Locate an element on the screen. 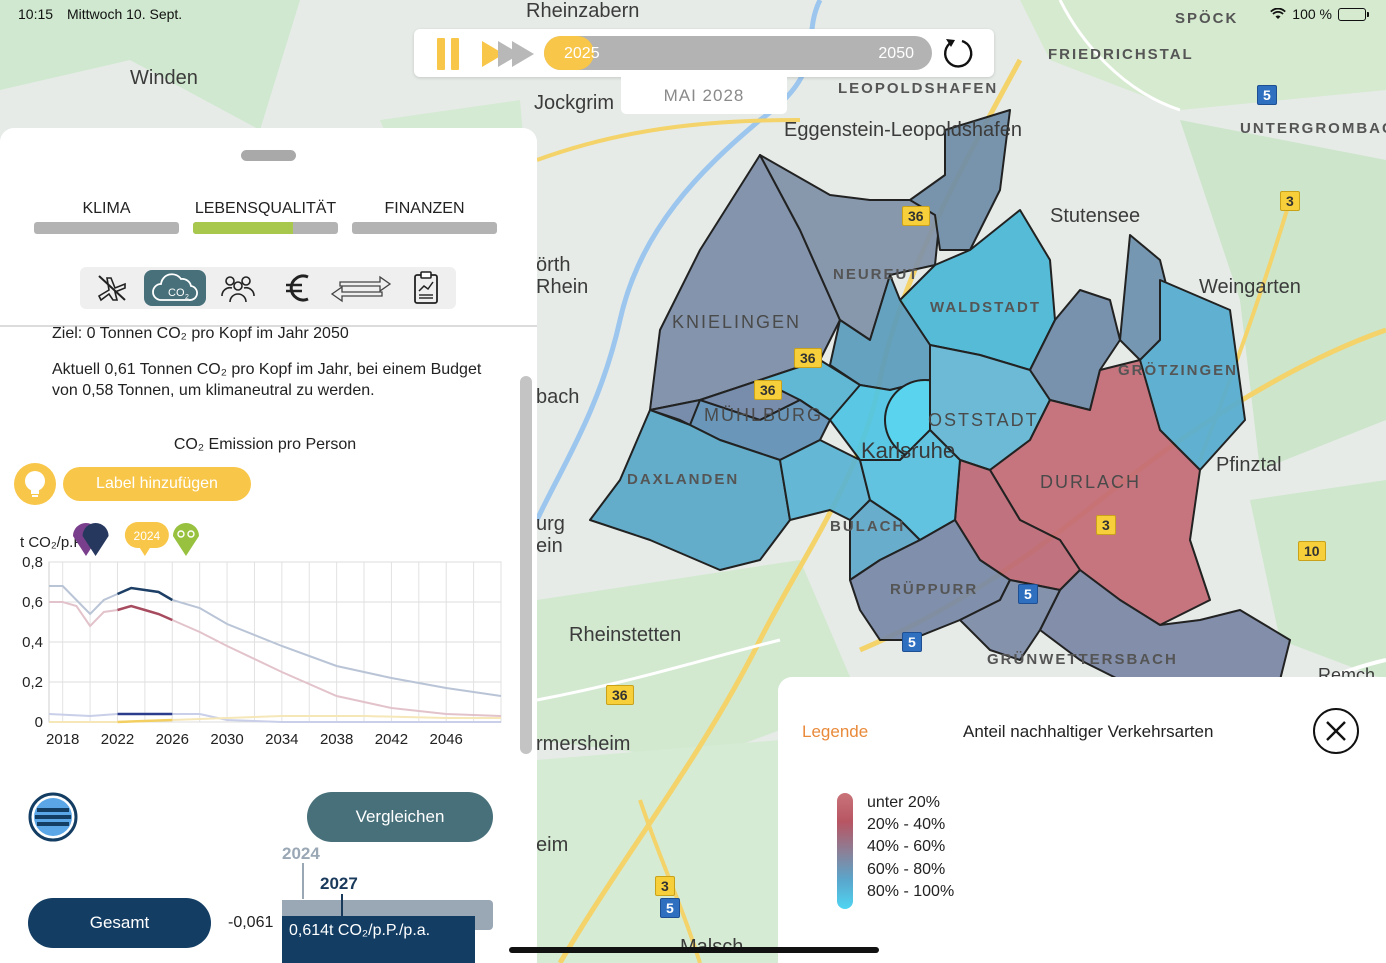 The image size is (1386, 963). timeline-player: 2025 2050 is located at coordinates (704, 53).